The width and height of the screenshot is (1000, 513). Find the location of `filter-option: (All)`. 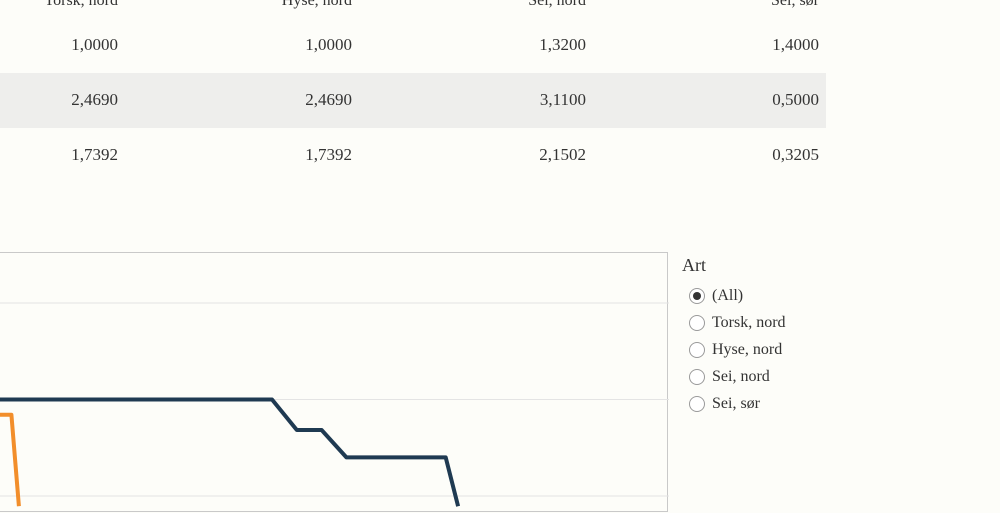

filter-option: (All) is located at coordinates (734, 295).